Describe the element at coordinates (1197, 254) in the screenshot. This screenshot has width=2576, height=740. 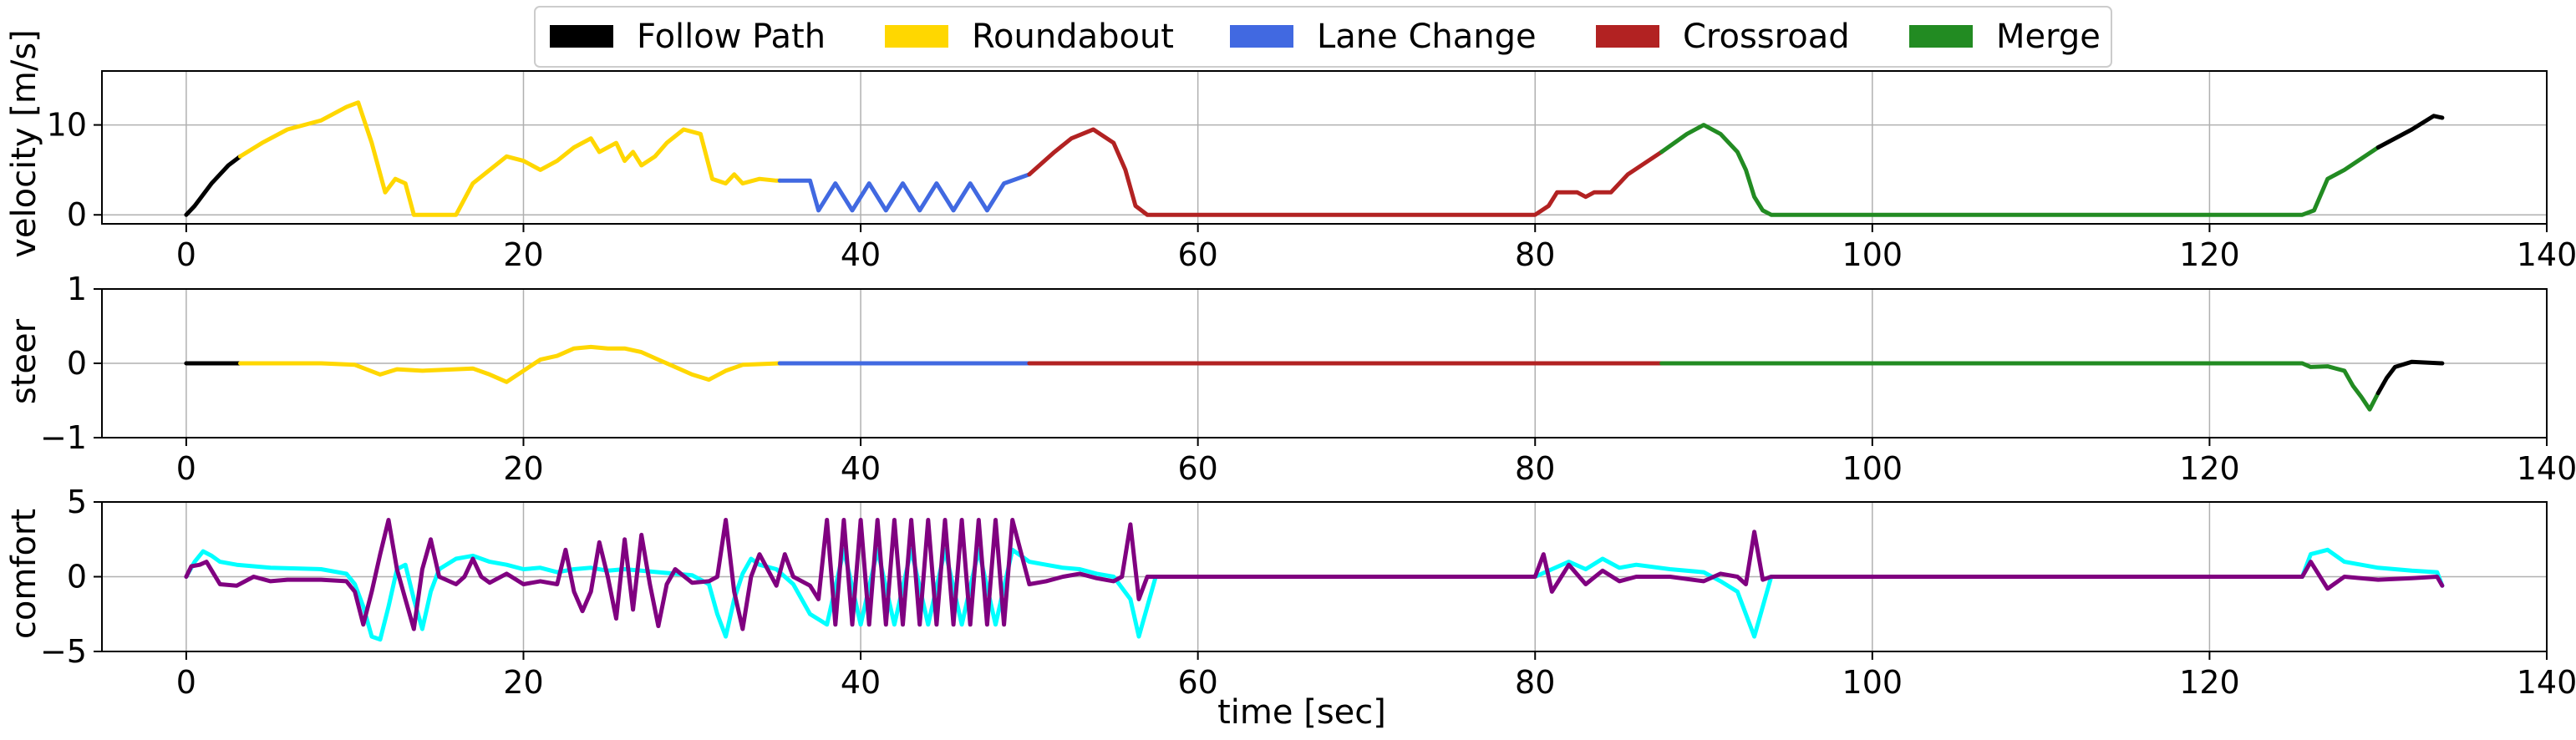
I see `velocity-xtick-label: 60` at that location.